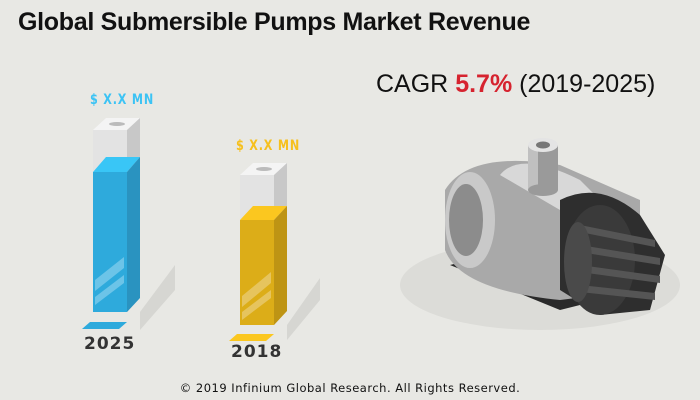  Describe the element at coordinates (515, 84) in the screenshot. I see `cagr-text: CAGR 5.7% (2019-2025)` at that location.